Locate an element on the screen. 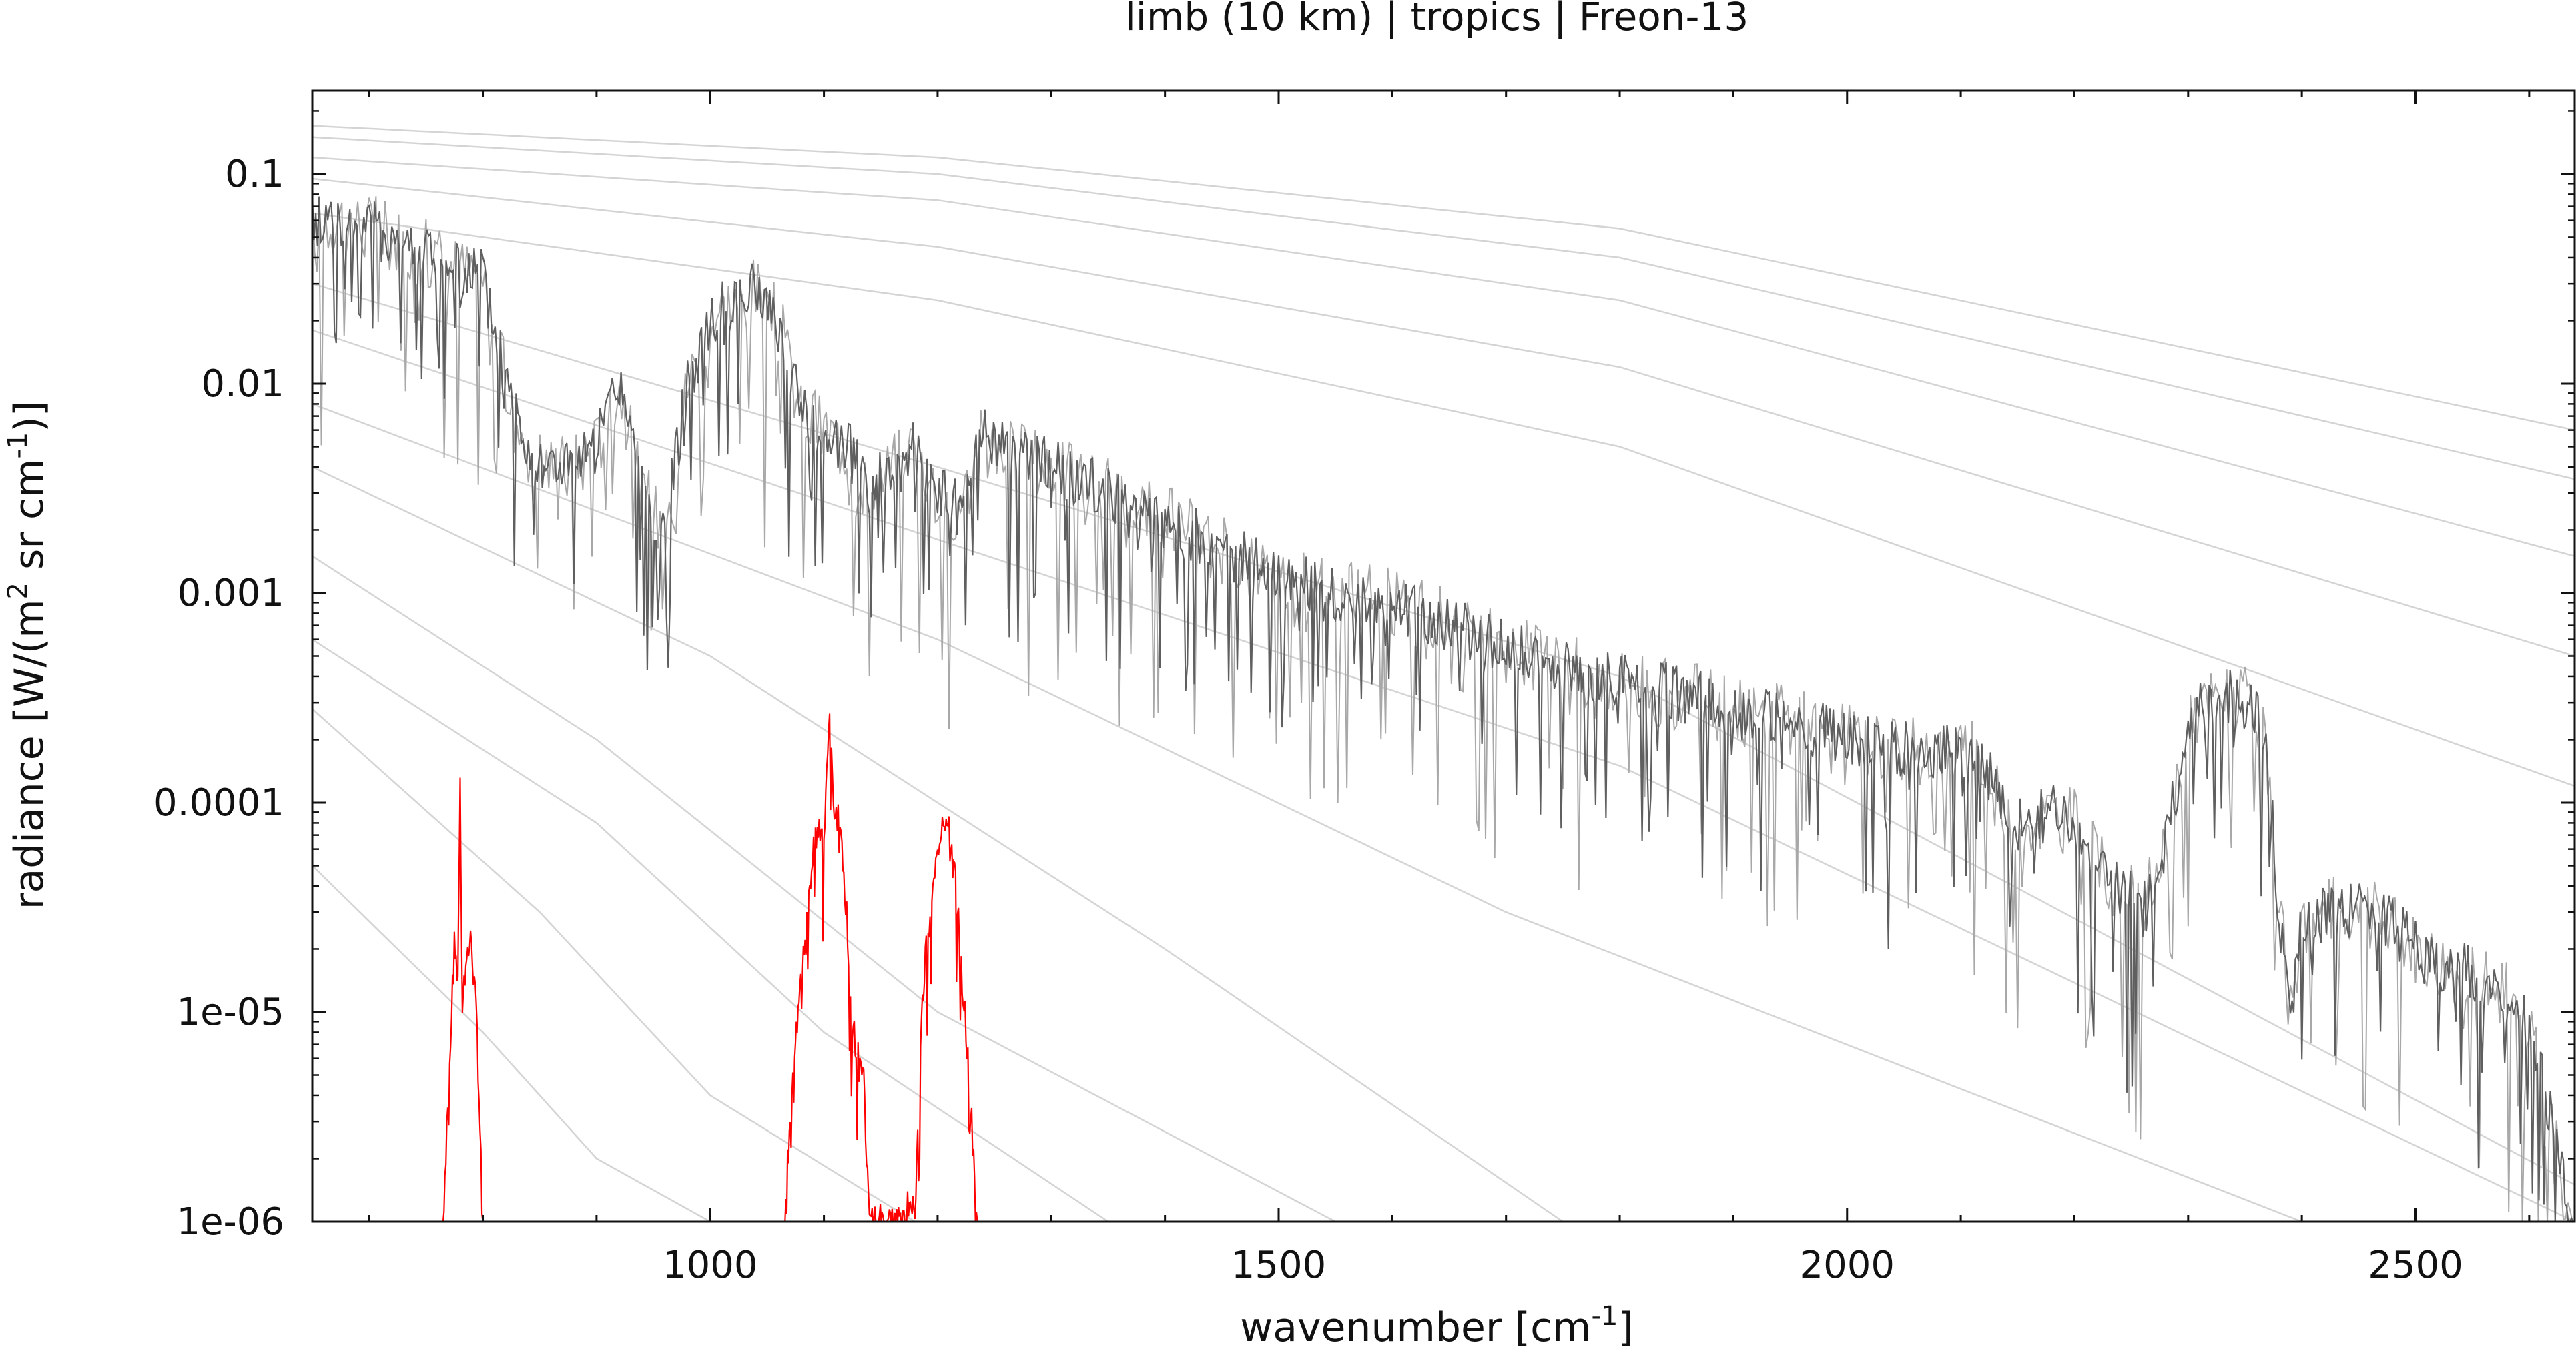 The width and height of the screenshot is (2576, 1357). gas-radiance-series is located at coordinates (710, 968).